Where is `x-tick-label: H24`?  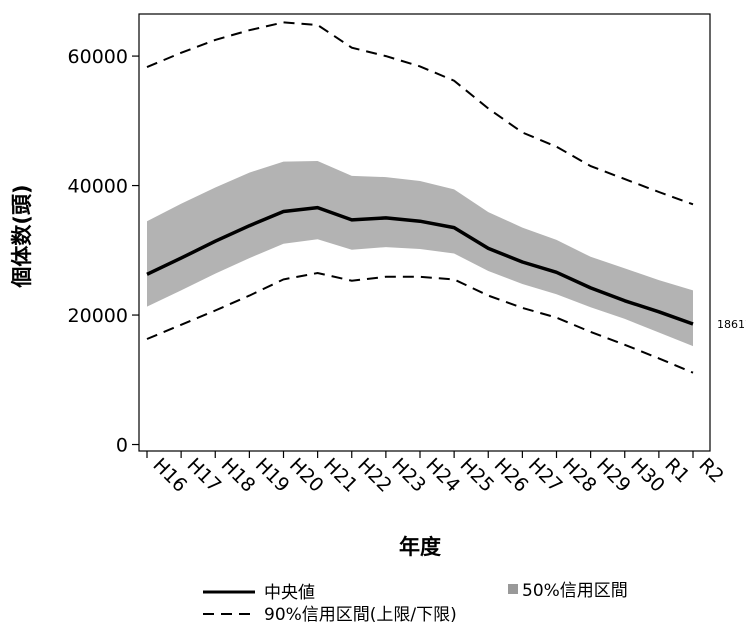
x-tick-label: H24 is located at coordinates (442, 475).